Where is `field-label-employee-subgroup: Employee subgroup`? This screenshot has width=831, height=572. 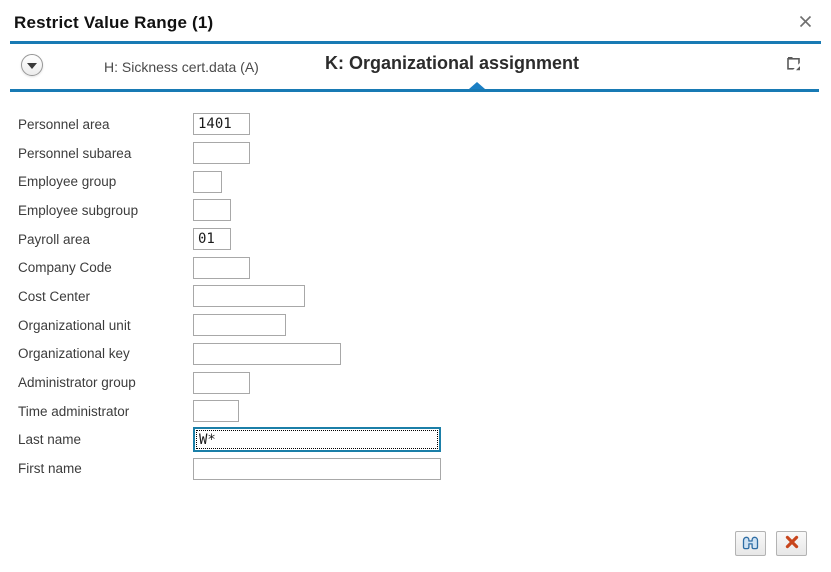
field-label-employee-subgroup: Employee subgroup is located at coordinates (78, 210).